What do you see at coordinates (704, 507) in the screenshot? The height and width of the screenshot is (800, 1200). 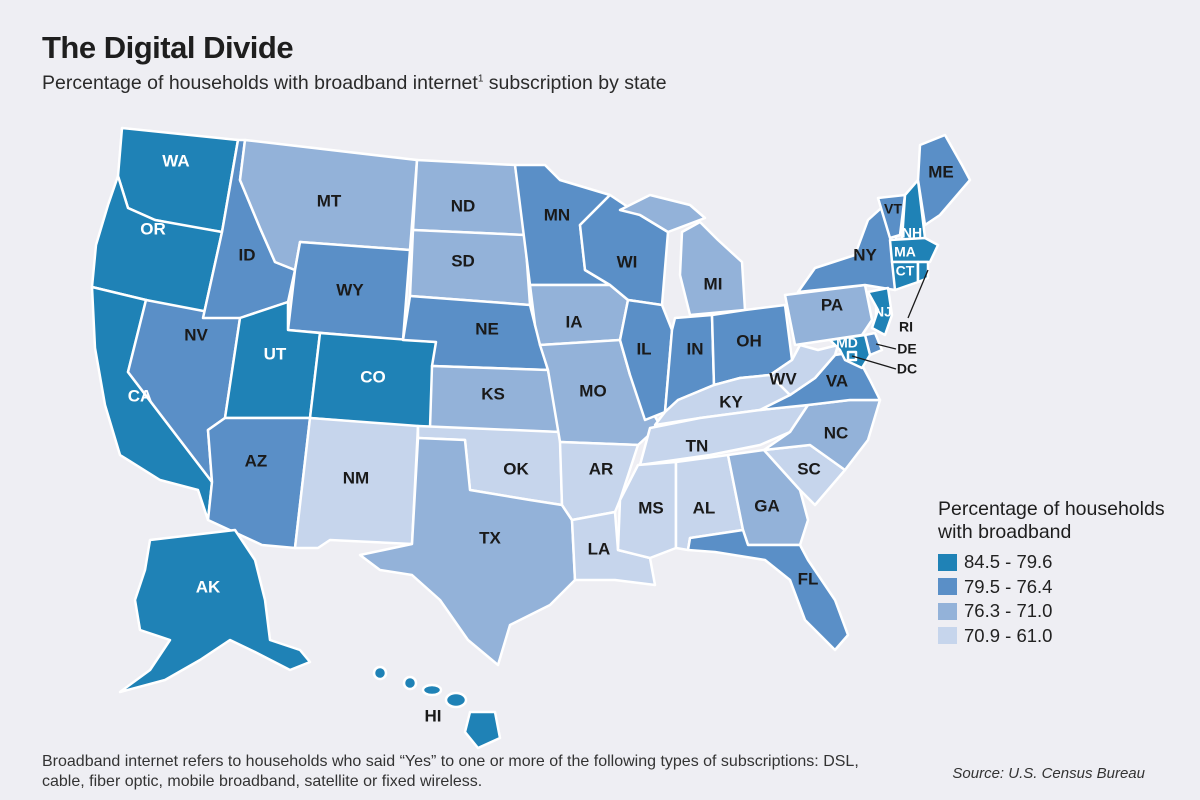 I see `label-AL: AL` at bounding box center [704, 507].